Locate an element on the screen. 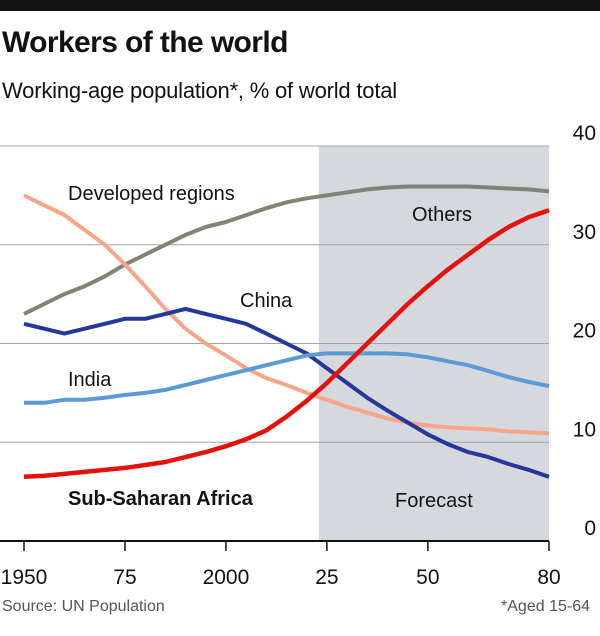 This screenshot has width=600, height=636. annotation-india: India is located at coordinates (90, 380).